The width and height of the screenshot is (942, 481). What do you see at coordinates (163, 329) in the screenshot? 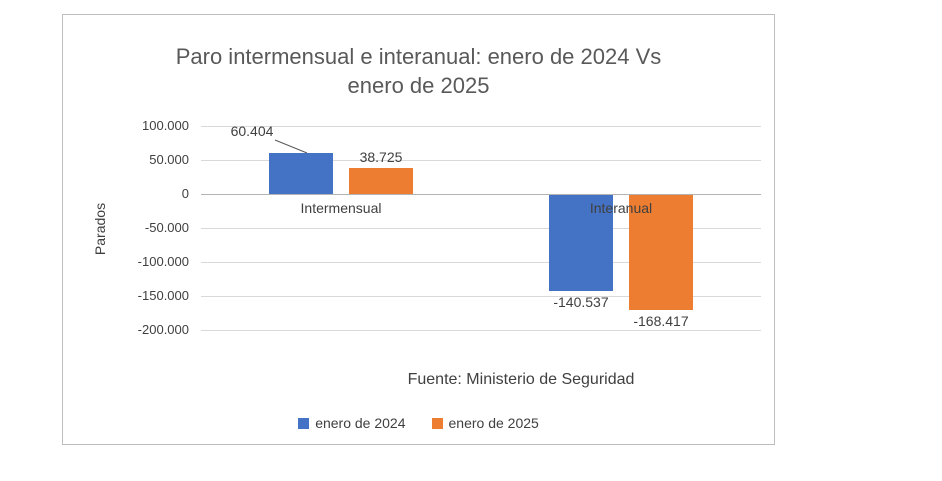
I see `y-tick-label: -200.000` at bounding box center [163, 329].